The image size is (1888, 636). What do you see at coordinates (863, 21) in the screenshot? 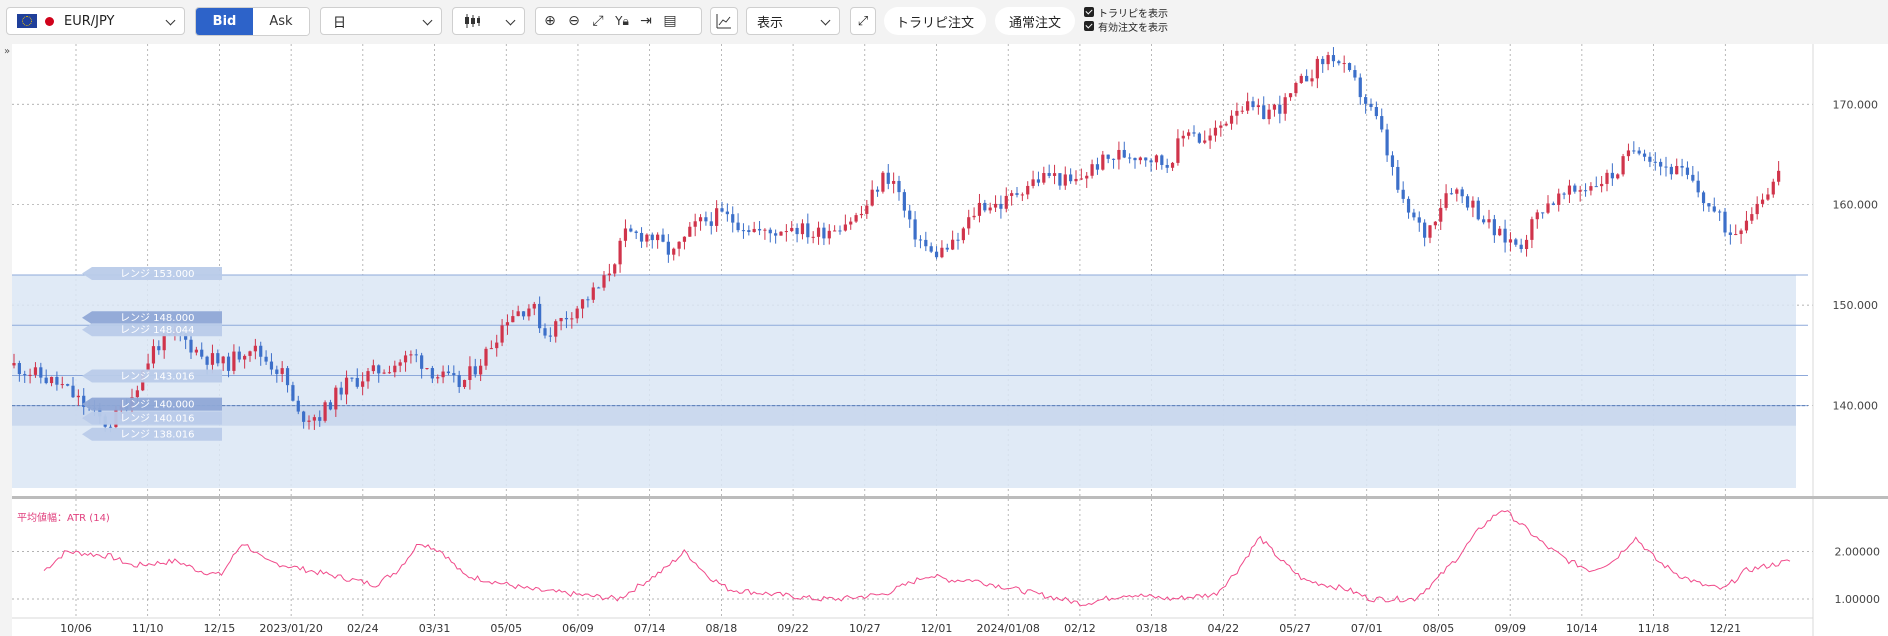
I see `expand-icon: ⤢` at bounding box center [863, 21].